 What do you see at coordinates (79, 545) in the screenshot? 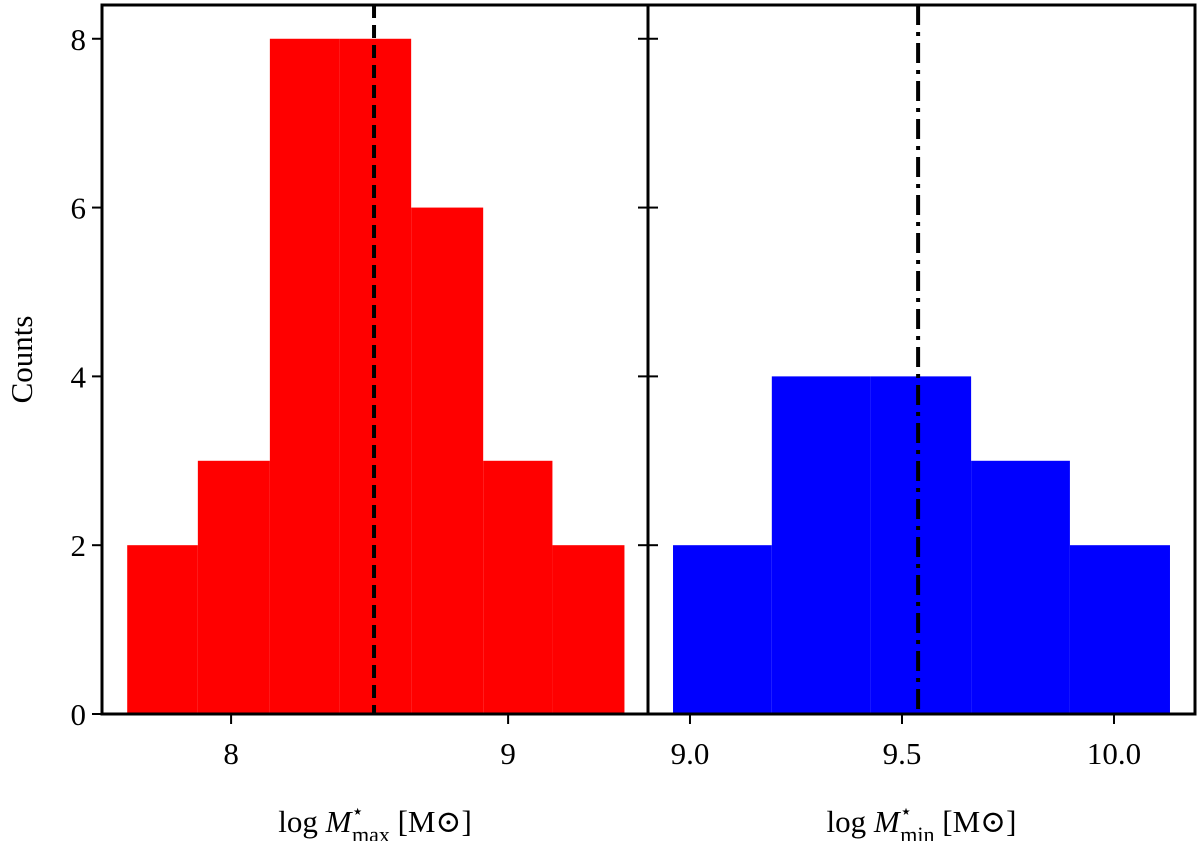
I see `y-tick-label: 2` at bounding box center [79, 545].